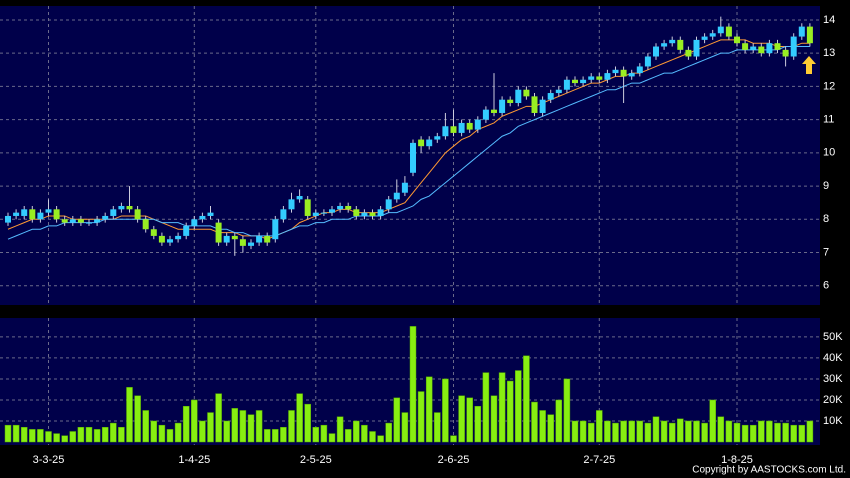 The width and height of the screenshot is (850, 478). I want to click on y-tick-label: 11, so click(828, 120).